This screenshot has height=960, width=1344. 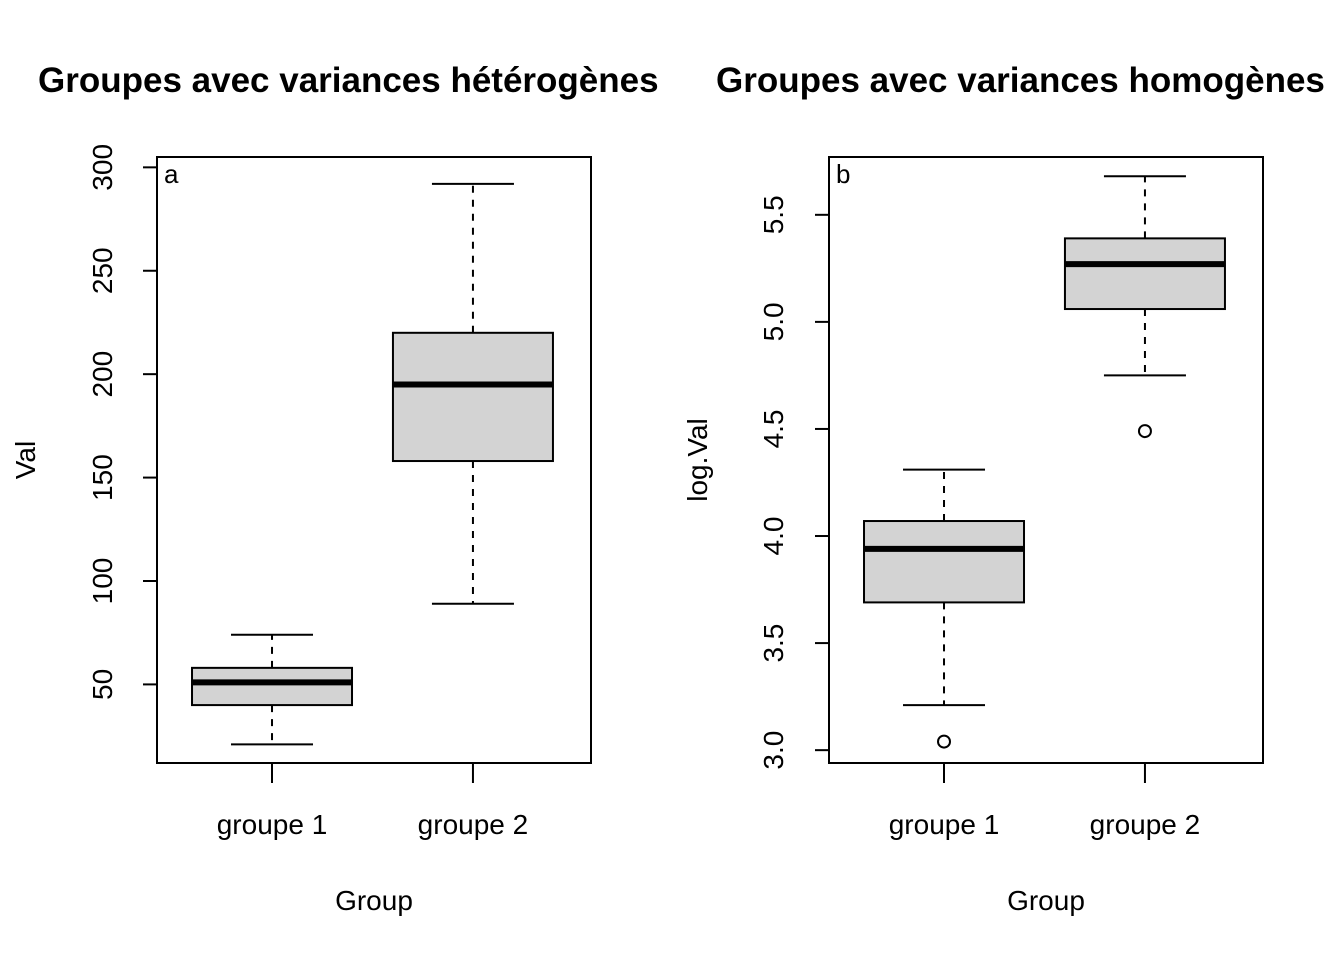 What do you see at coordinates (773, 643) in the screenshot?
I see `y-tick-label: 3.5` at bounding box center [773, 643].